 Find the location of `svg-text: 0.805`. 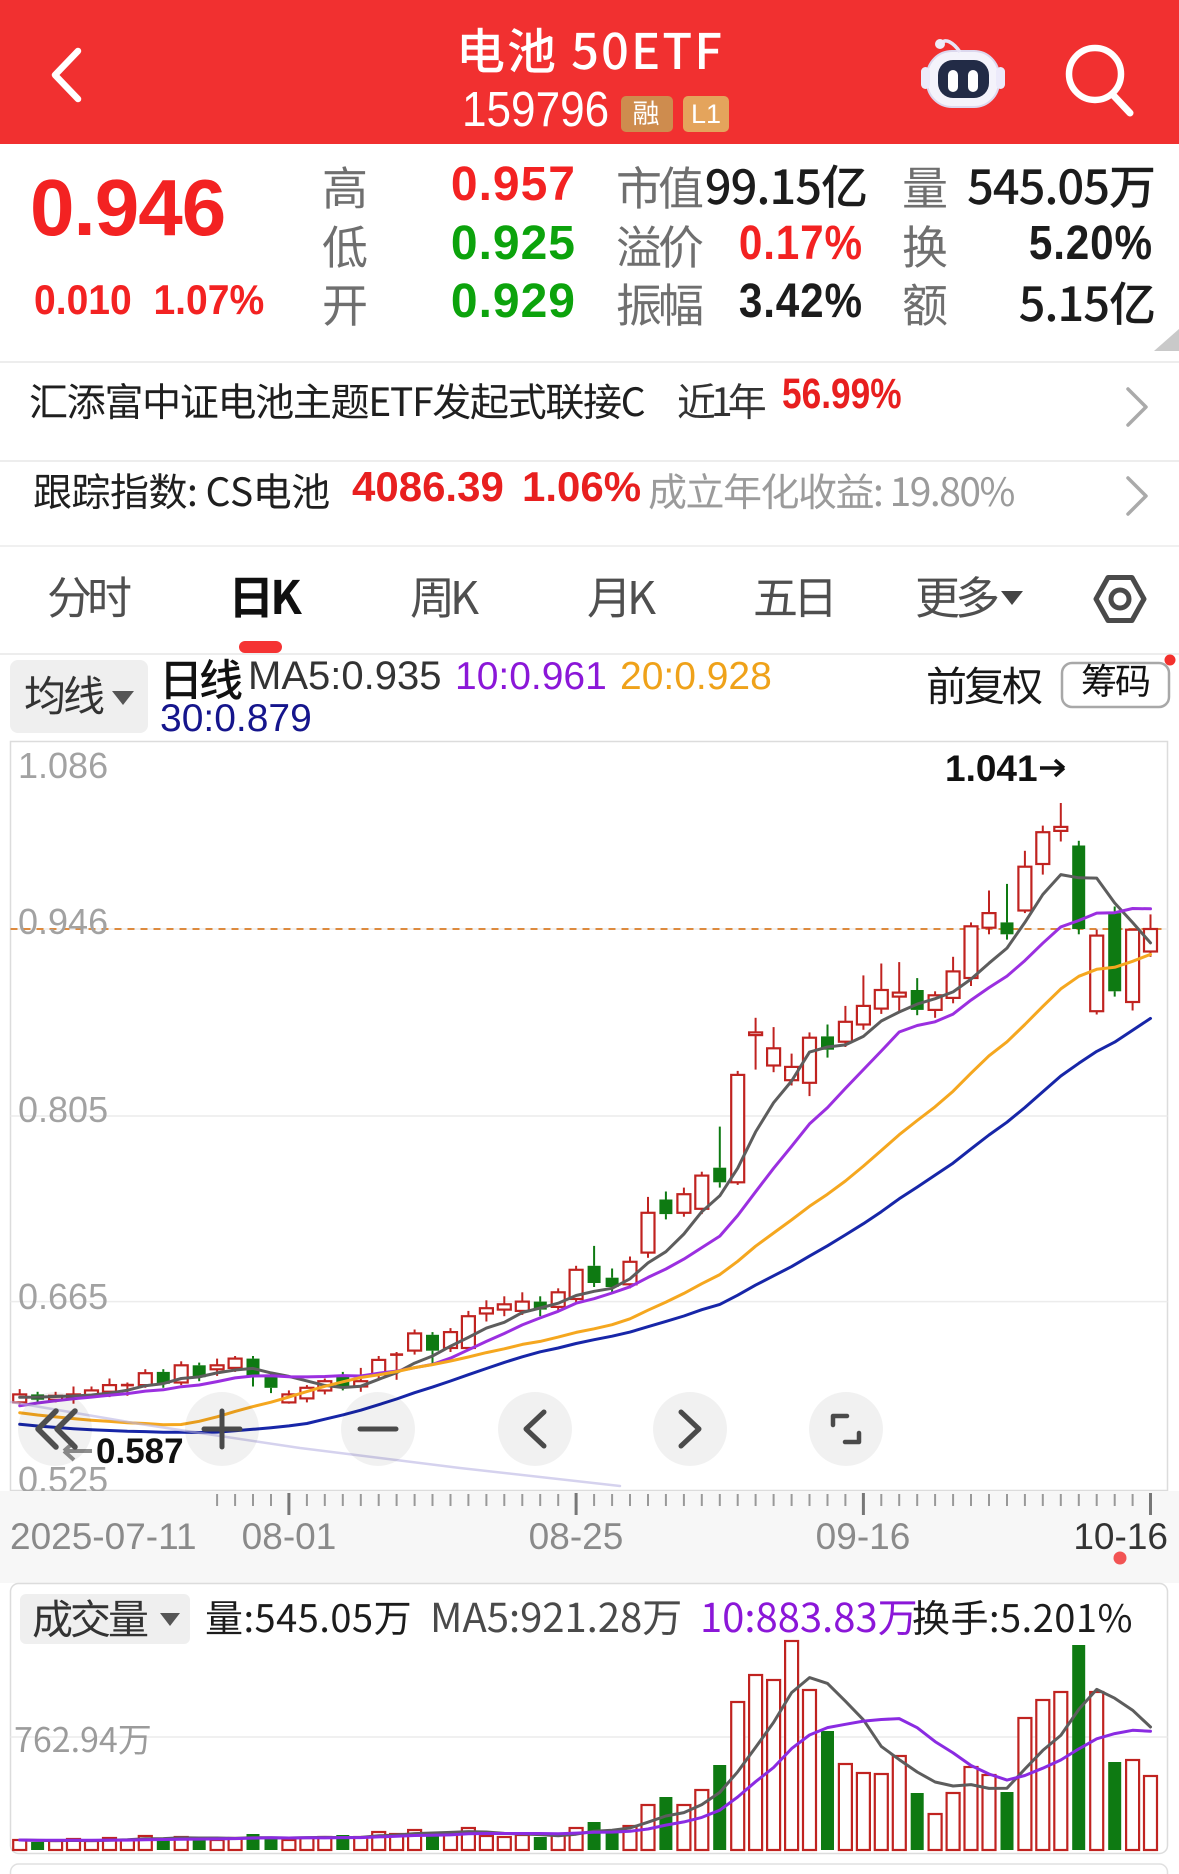

svg-text: 0.805 is located at coordinates (63, 1109).